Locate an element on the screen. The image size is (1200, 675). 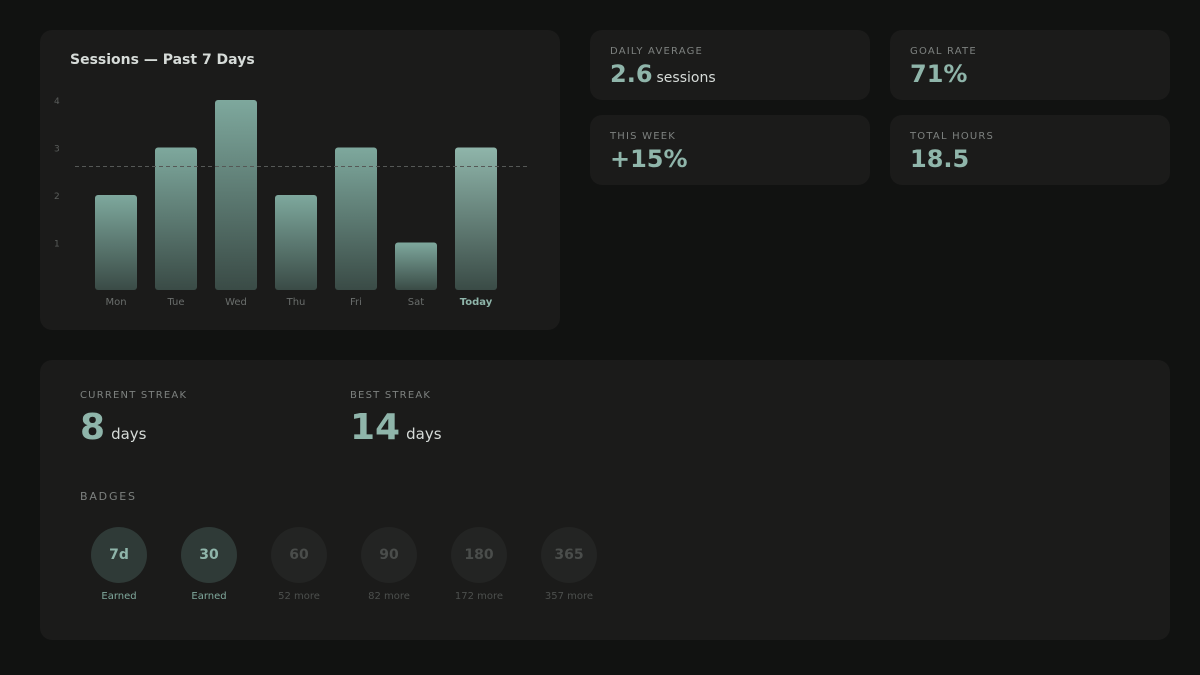
sessions-bar-chart: 1 2 3 4 Mon Tue Wed Thu Fri Sat Today is located at coordinates (291, 202).